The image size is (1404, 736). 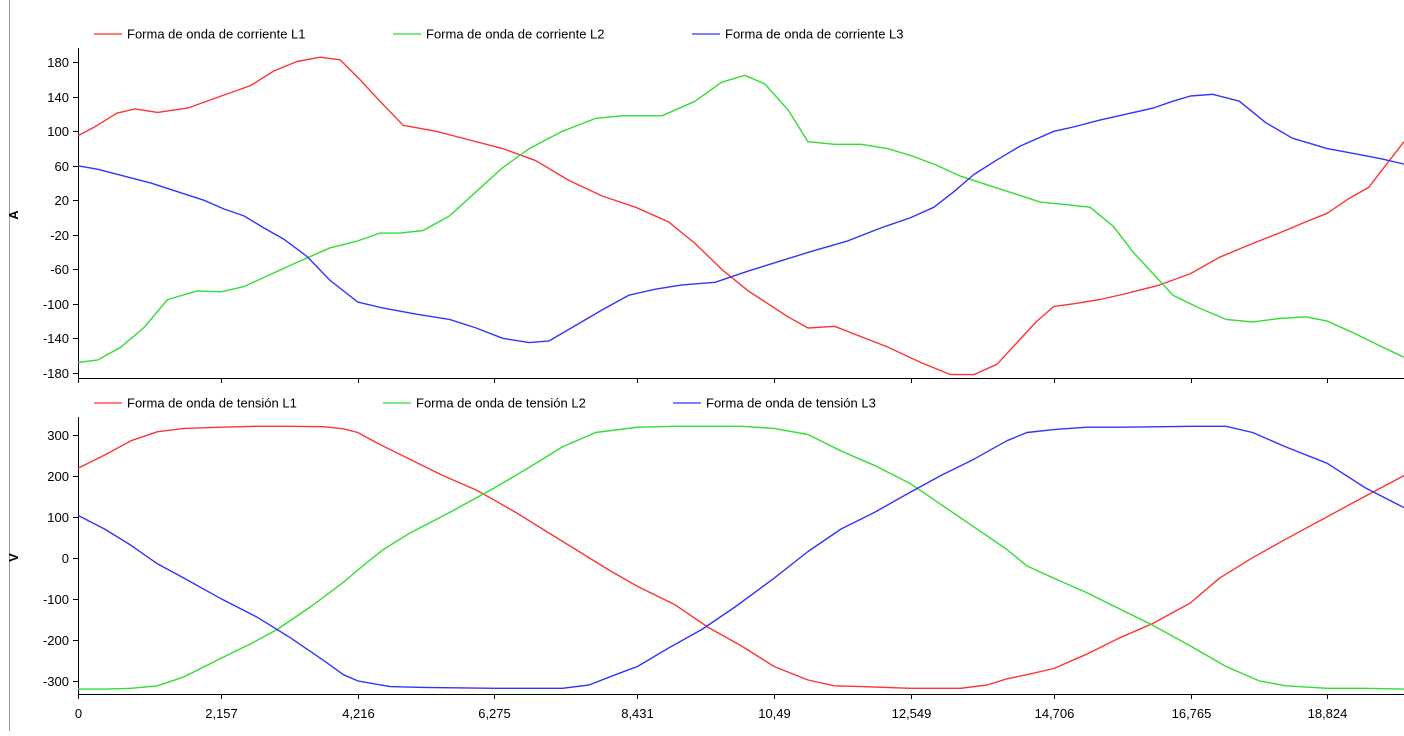 I want to click on y-tick-label-current: 60, so click(x=62, y=166).